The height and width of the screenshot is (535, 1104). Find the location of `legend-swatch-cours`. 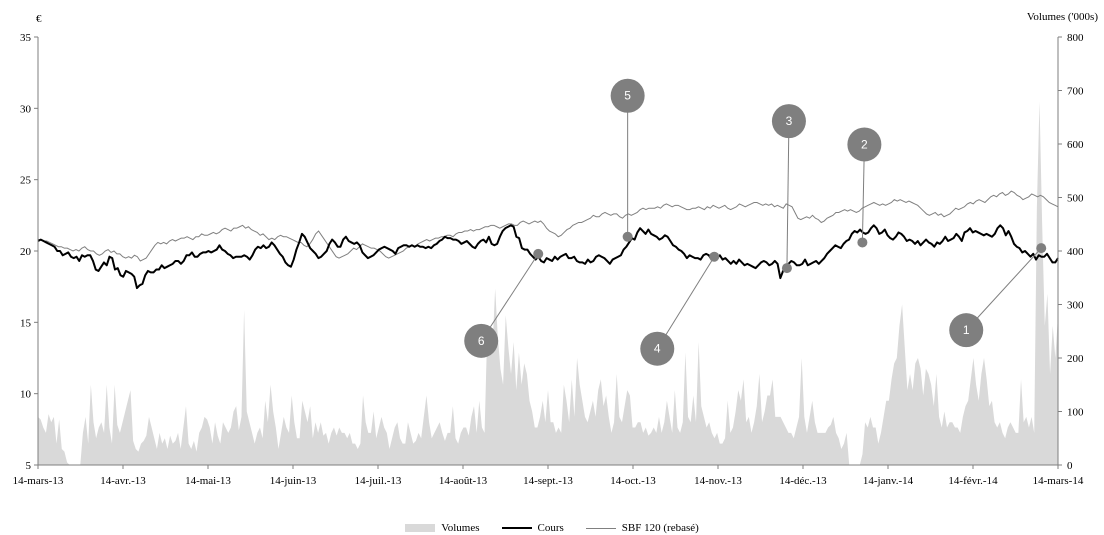

legend-swatch-cours is located at coordinates (516, 528).